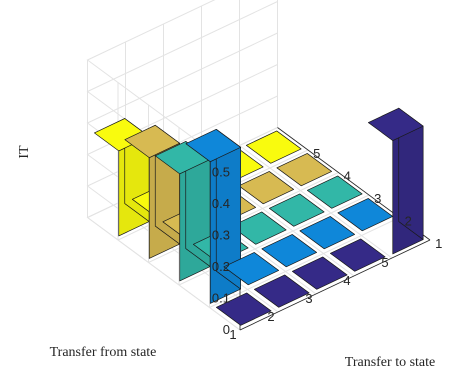  Describe the element at coordinates (408, 220) in the screenshot. I see `to-tick-label: 2` at that location.